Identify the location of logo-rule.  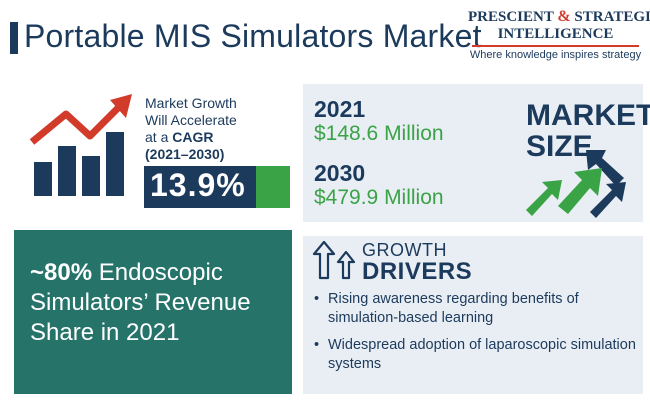
(555, 46).